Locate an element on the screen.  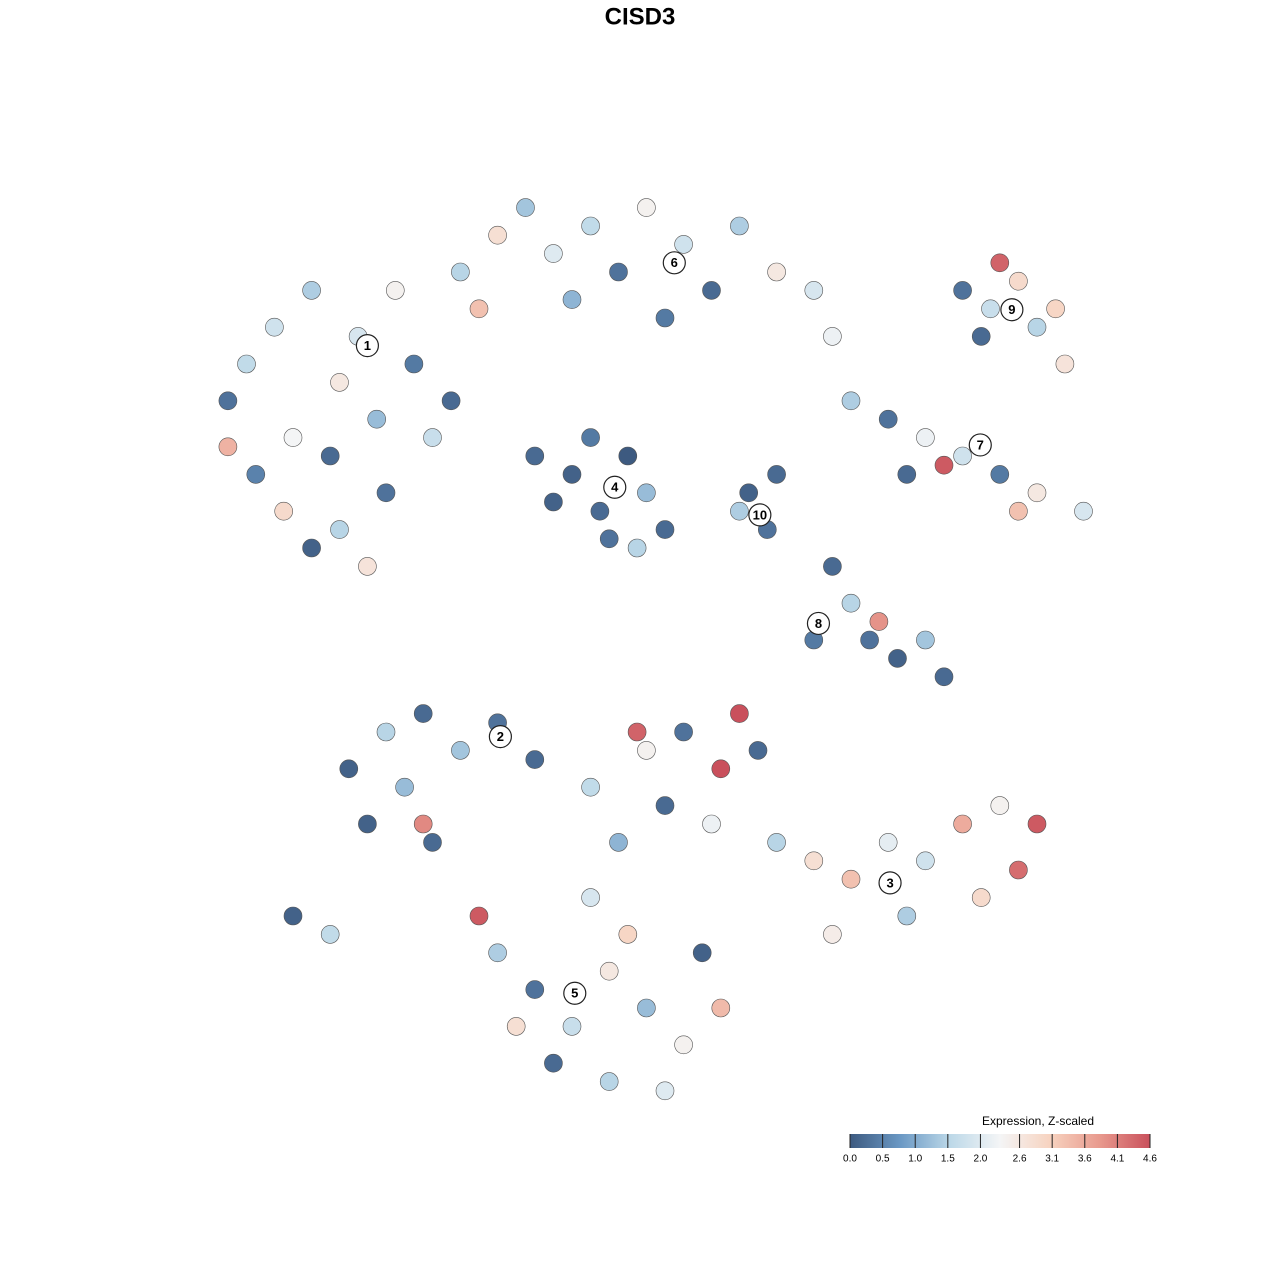
cluster-label: 1 is located at coordinates (367, 345).